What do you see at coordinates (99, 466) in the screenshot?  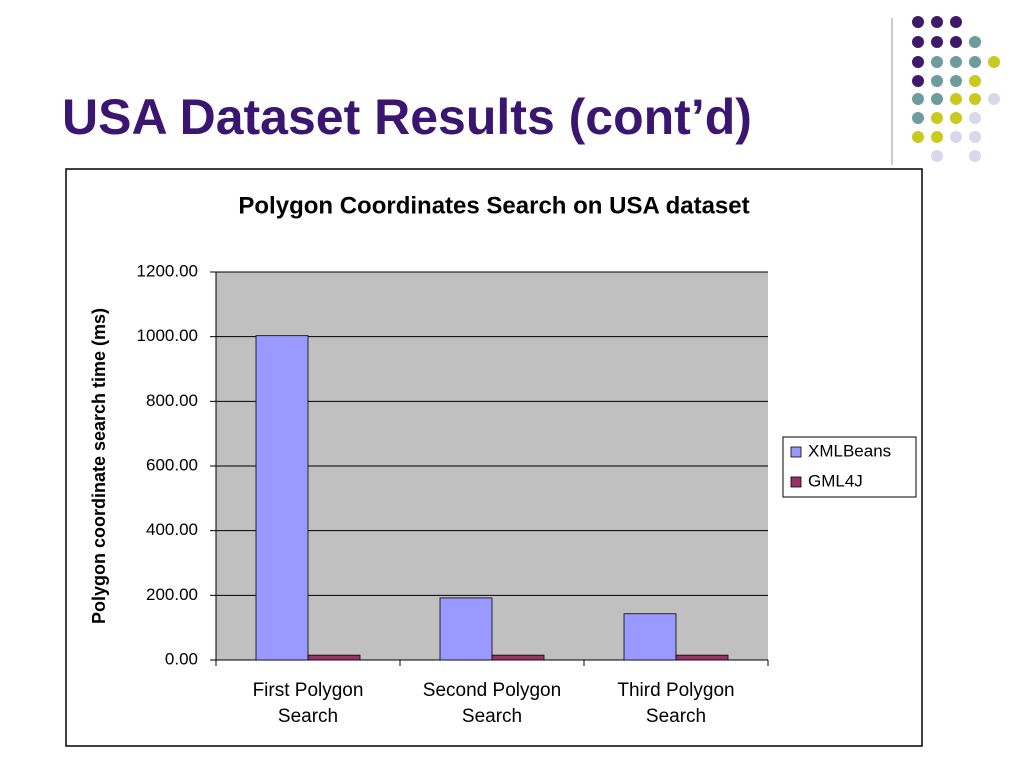 I see `y-axis-label: Polygon coordinate search time (ms)` at bounding box center [99, 466].